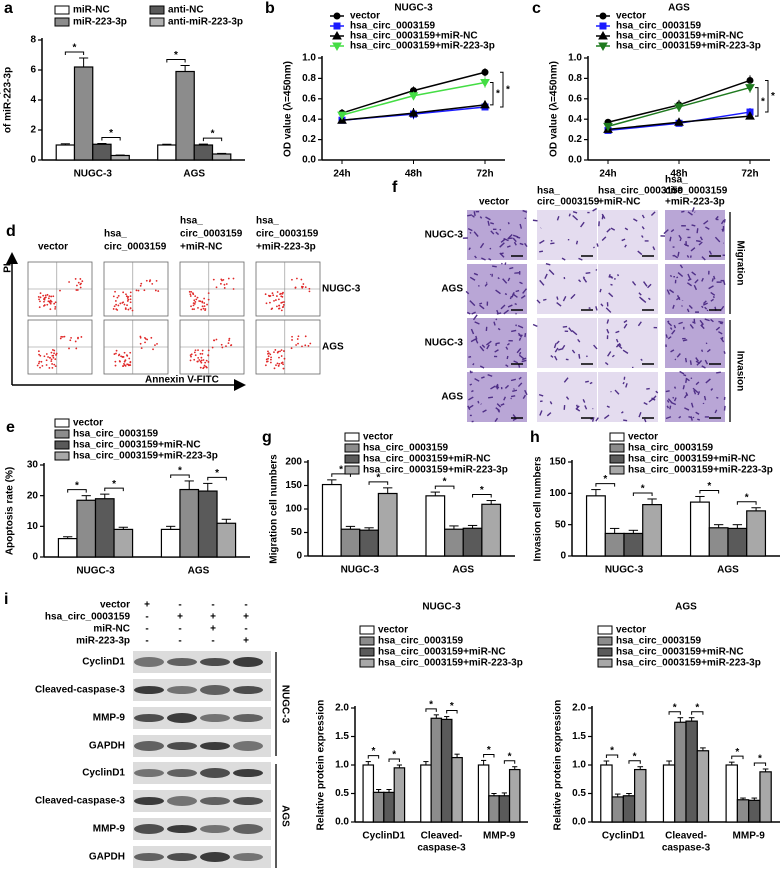 The width and height of the screenshot is (784, 876). What do you see at coordinates (135, 247) in the screenshot?
I see `column-label: circ_0003159` at bounding box center [135, 247].